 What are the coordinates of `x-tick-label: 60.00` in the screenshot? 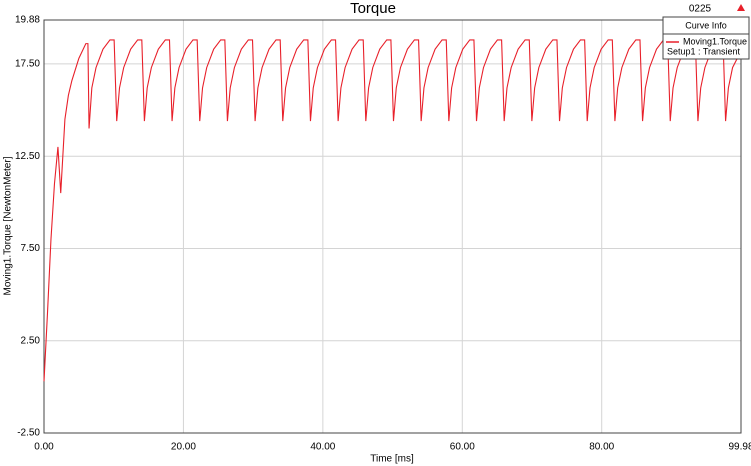 It's located at (462, 447).